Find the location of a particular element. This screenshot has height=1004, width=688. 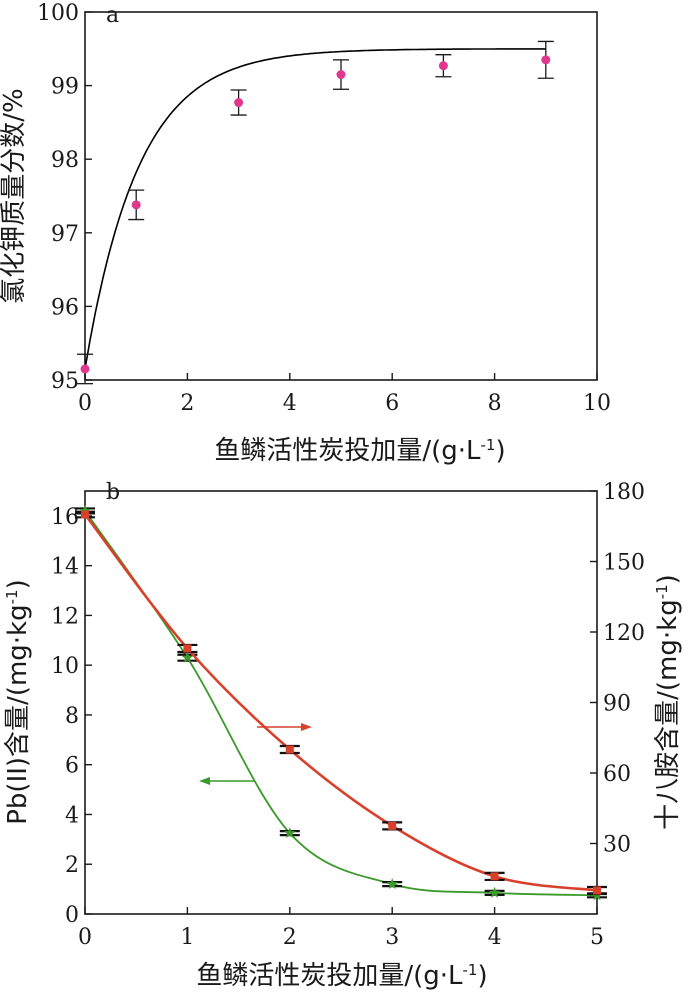

y-axis-right-label-b-sup: -1 is located at coordinates (662, 591).